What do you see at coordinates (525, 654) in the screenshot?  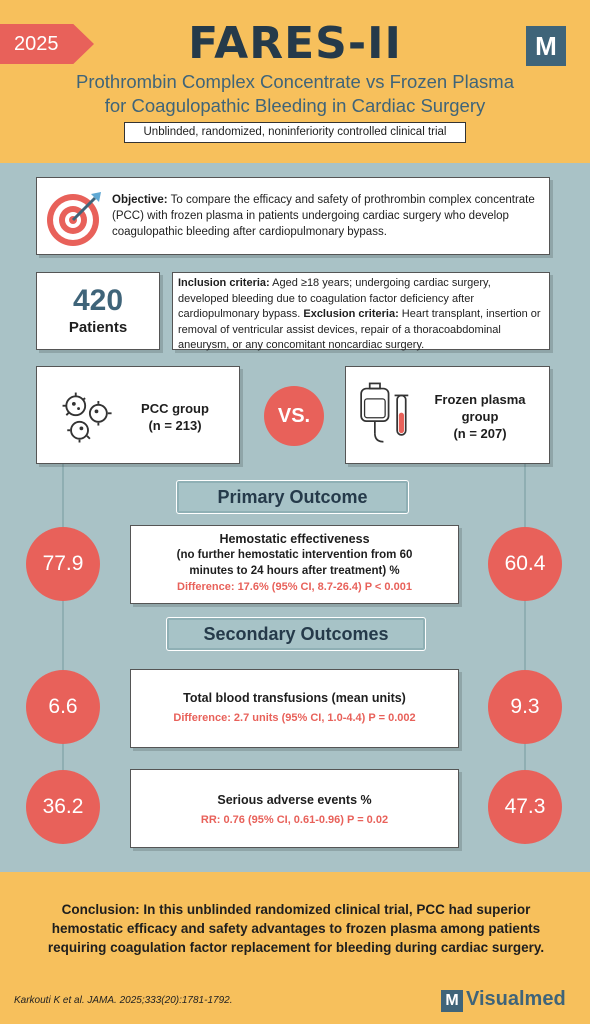 I see `ffp-timeline-line` at bounding box center [525, 654].